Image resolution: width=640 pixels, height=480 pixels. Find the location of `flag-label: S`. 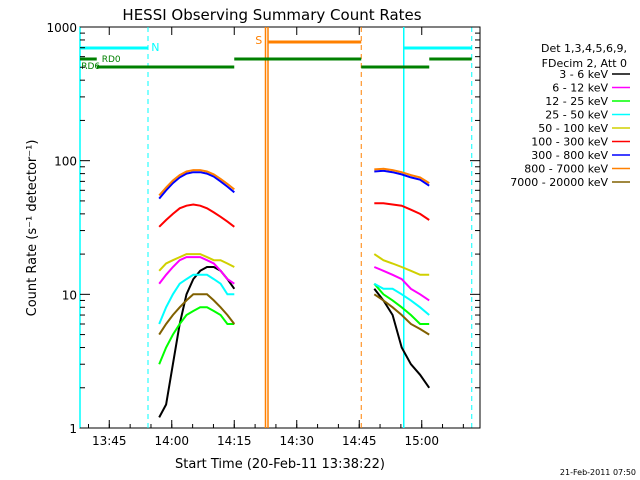

flag-label: S is located at coordinates (258, 40).